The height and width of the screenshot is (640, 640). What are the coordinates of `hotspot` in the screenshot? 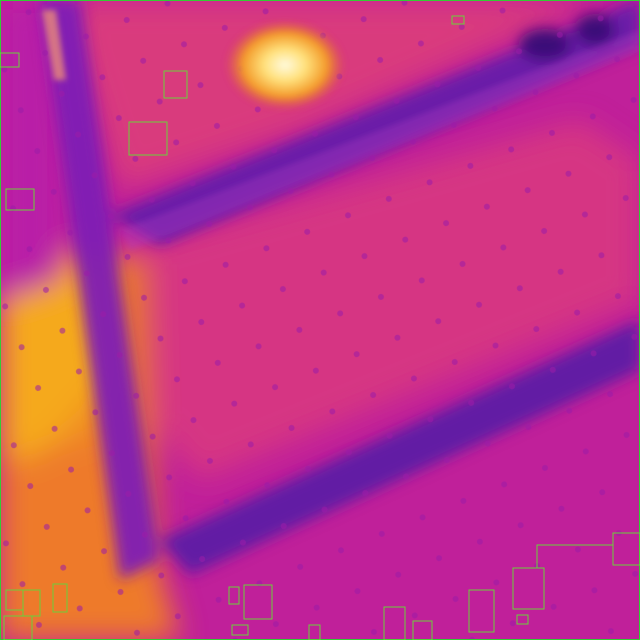 It's located at (285, 65).